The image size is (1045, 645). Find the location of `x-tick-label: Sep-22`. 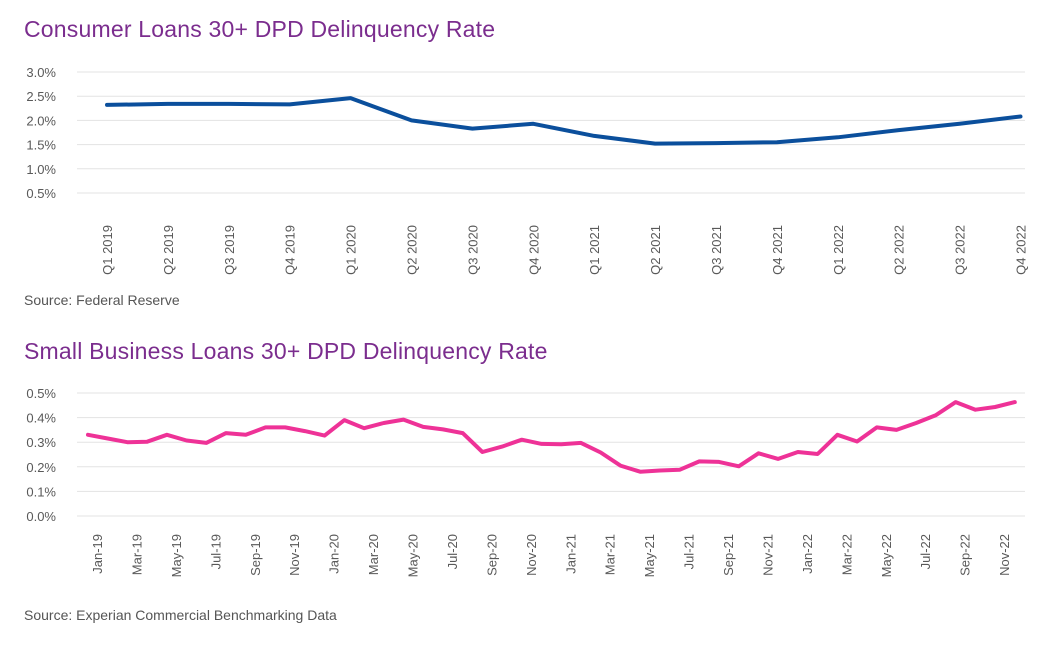

x-tick-label: Sep-22 is located at coordinates (965, 555).